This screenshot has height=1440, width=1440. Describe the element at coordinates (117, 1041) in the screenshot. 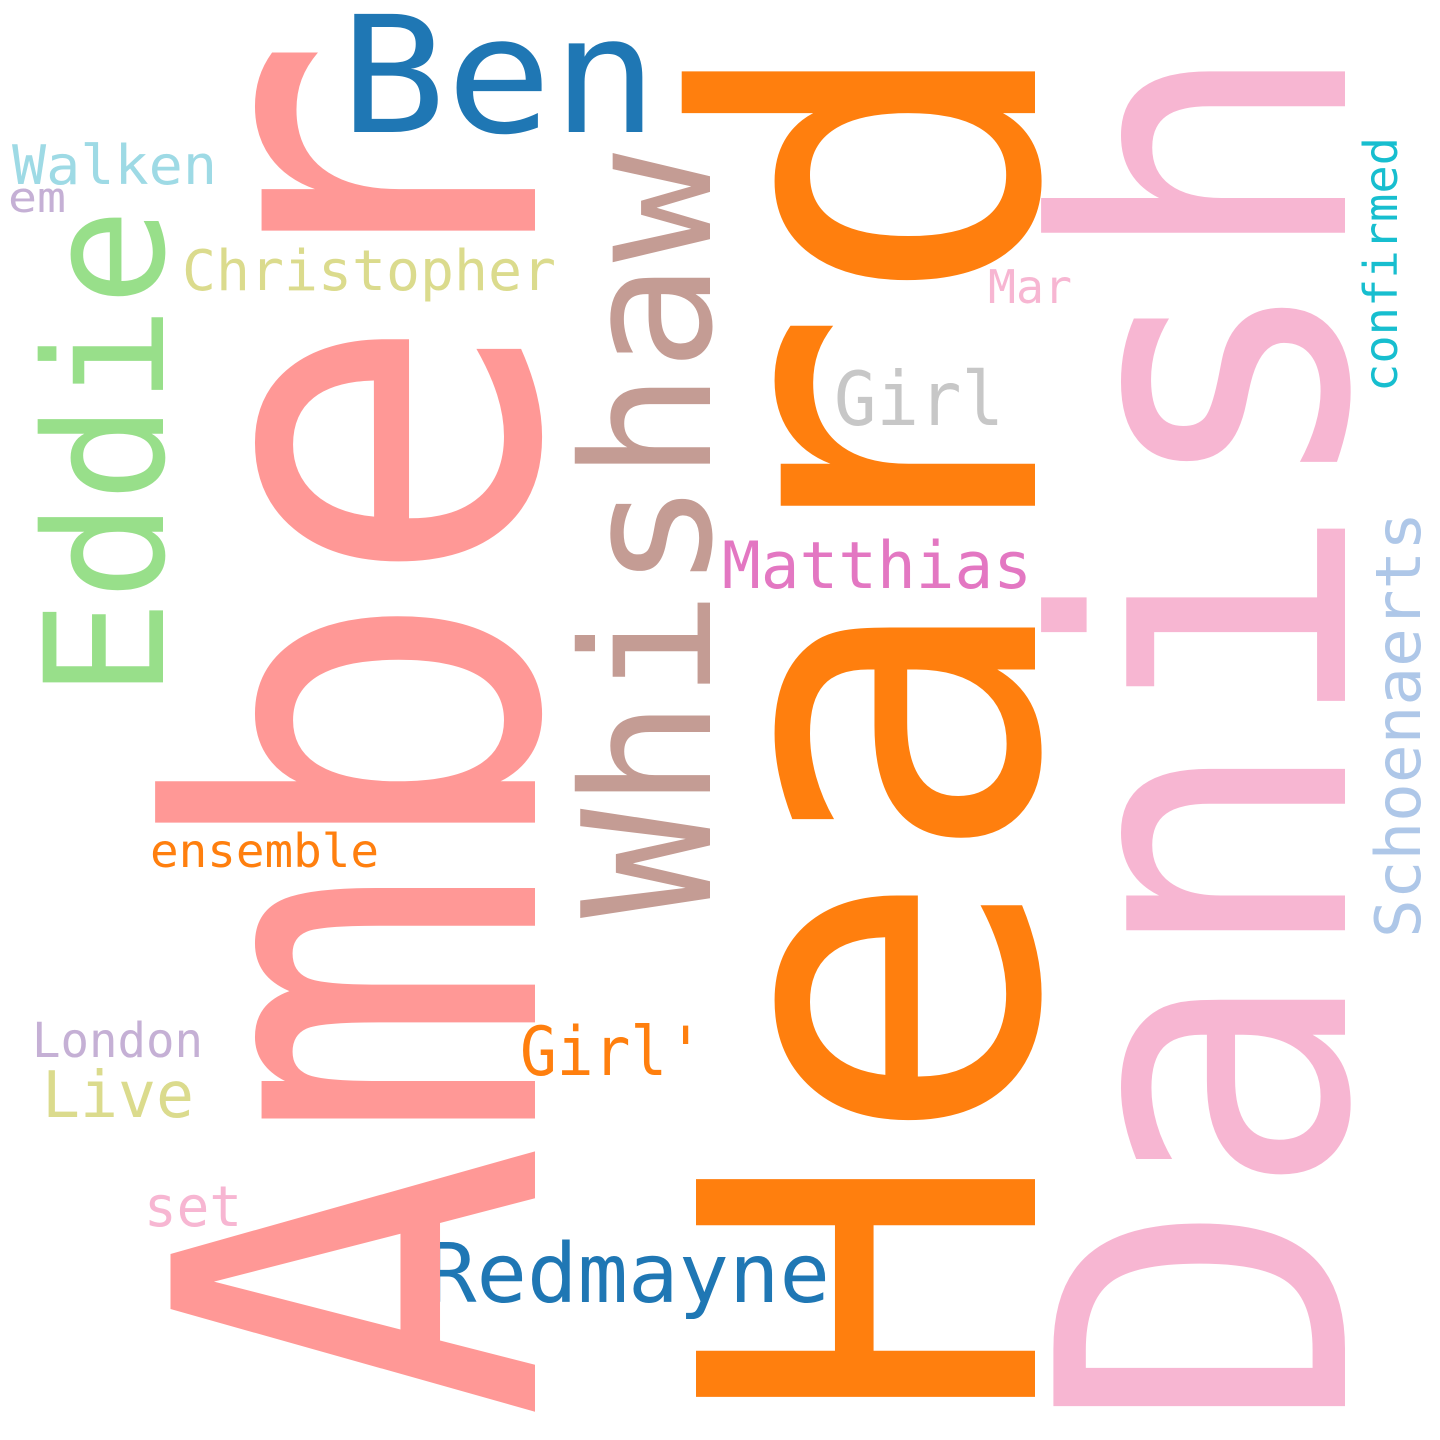

I see `word-london: London` at that location.